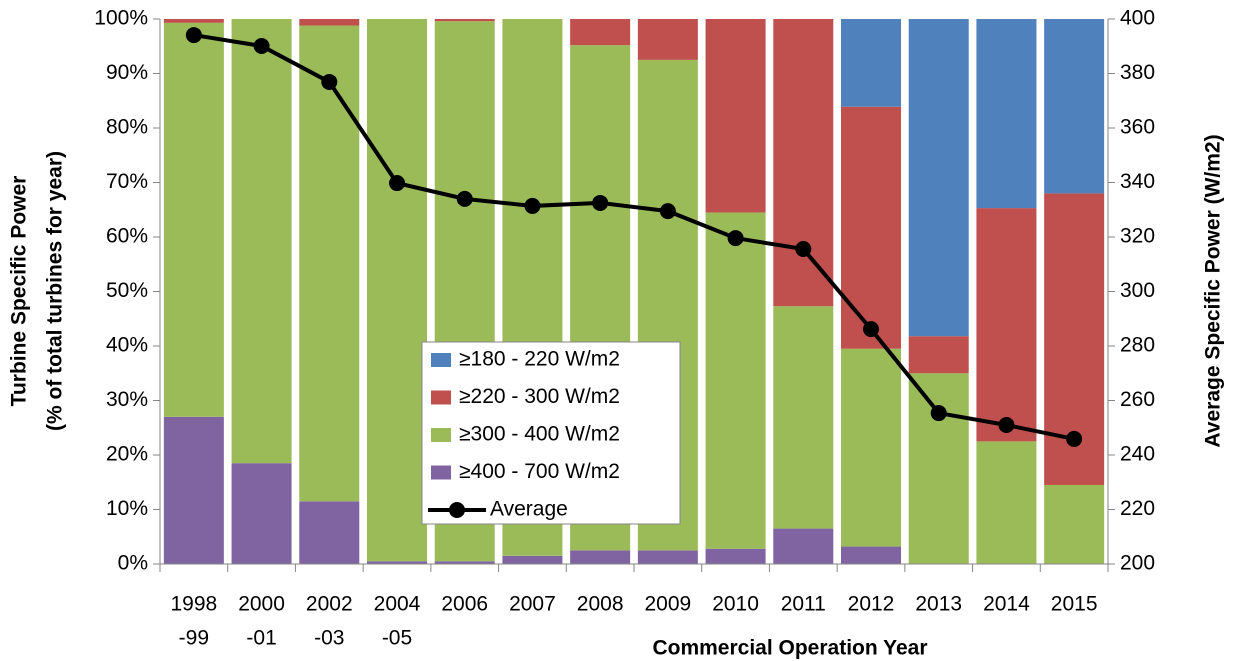  I want to click on y2-axis-title: Average Specific Power (W/m2), so click(1213, 290).